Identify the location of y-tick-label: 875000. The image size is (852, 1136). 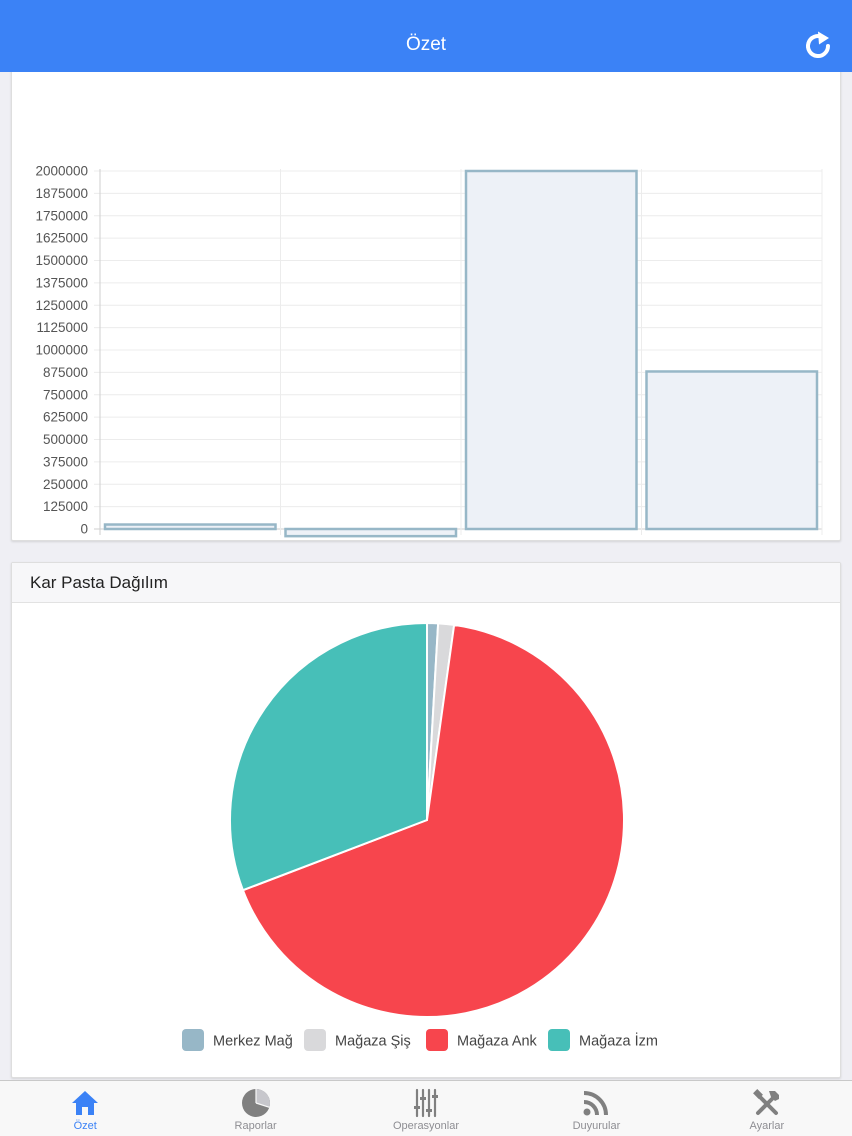
(65, 372).